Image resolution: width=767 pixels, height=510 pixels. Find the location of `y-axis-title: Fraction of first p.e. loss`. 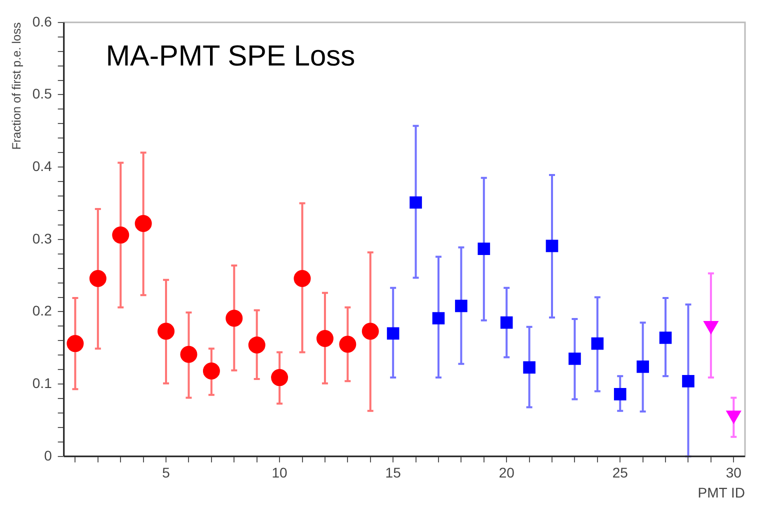

y-axis-title: Fraction of first p.e. loss is located at coordinates (17, 86).